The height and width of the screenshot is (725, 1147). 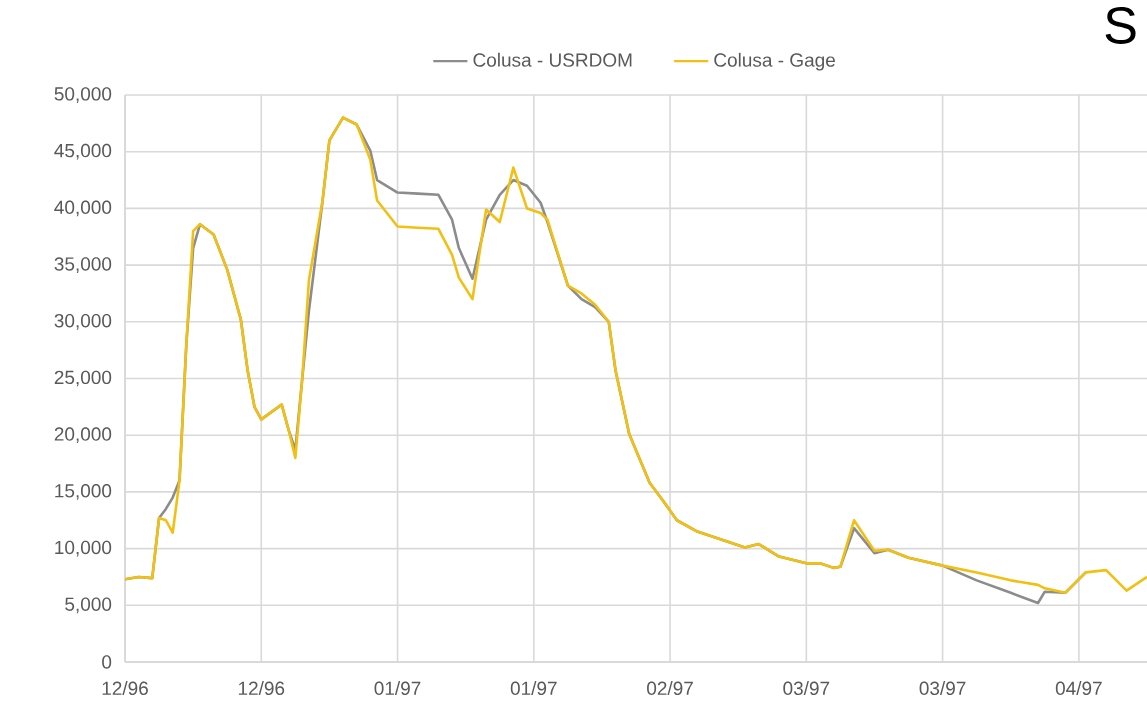 What do you see at coordinates (1120, 25) in the screenshot?
I see `chart-title: S` at bounding box center [1120, 25].